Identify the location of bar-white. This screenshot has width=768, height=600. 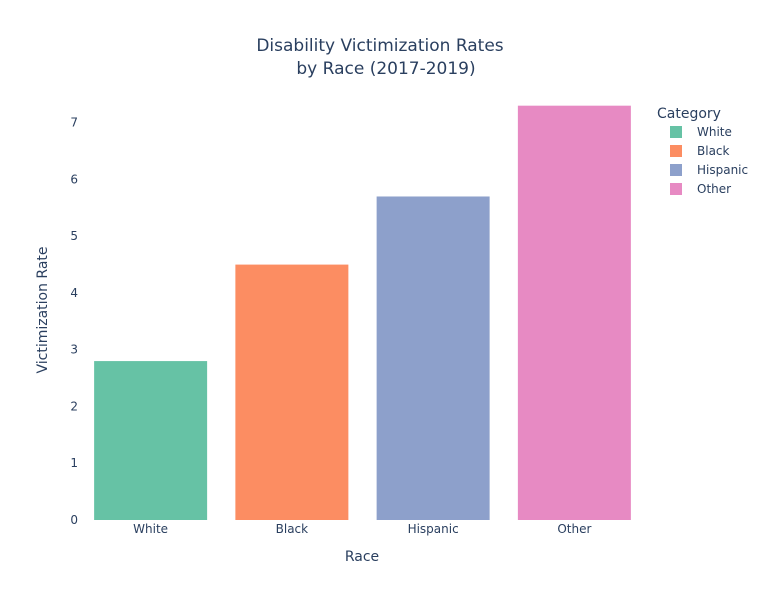
(151, 440).